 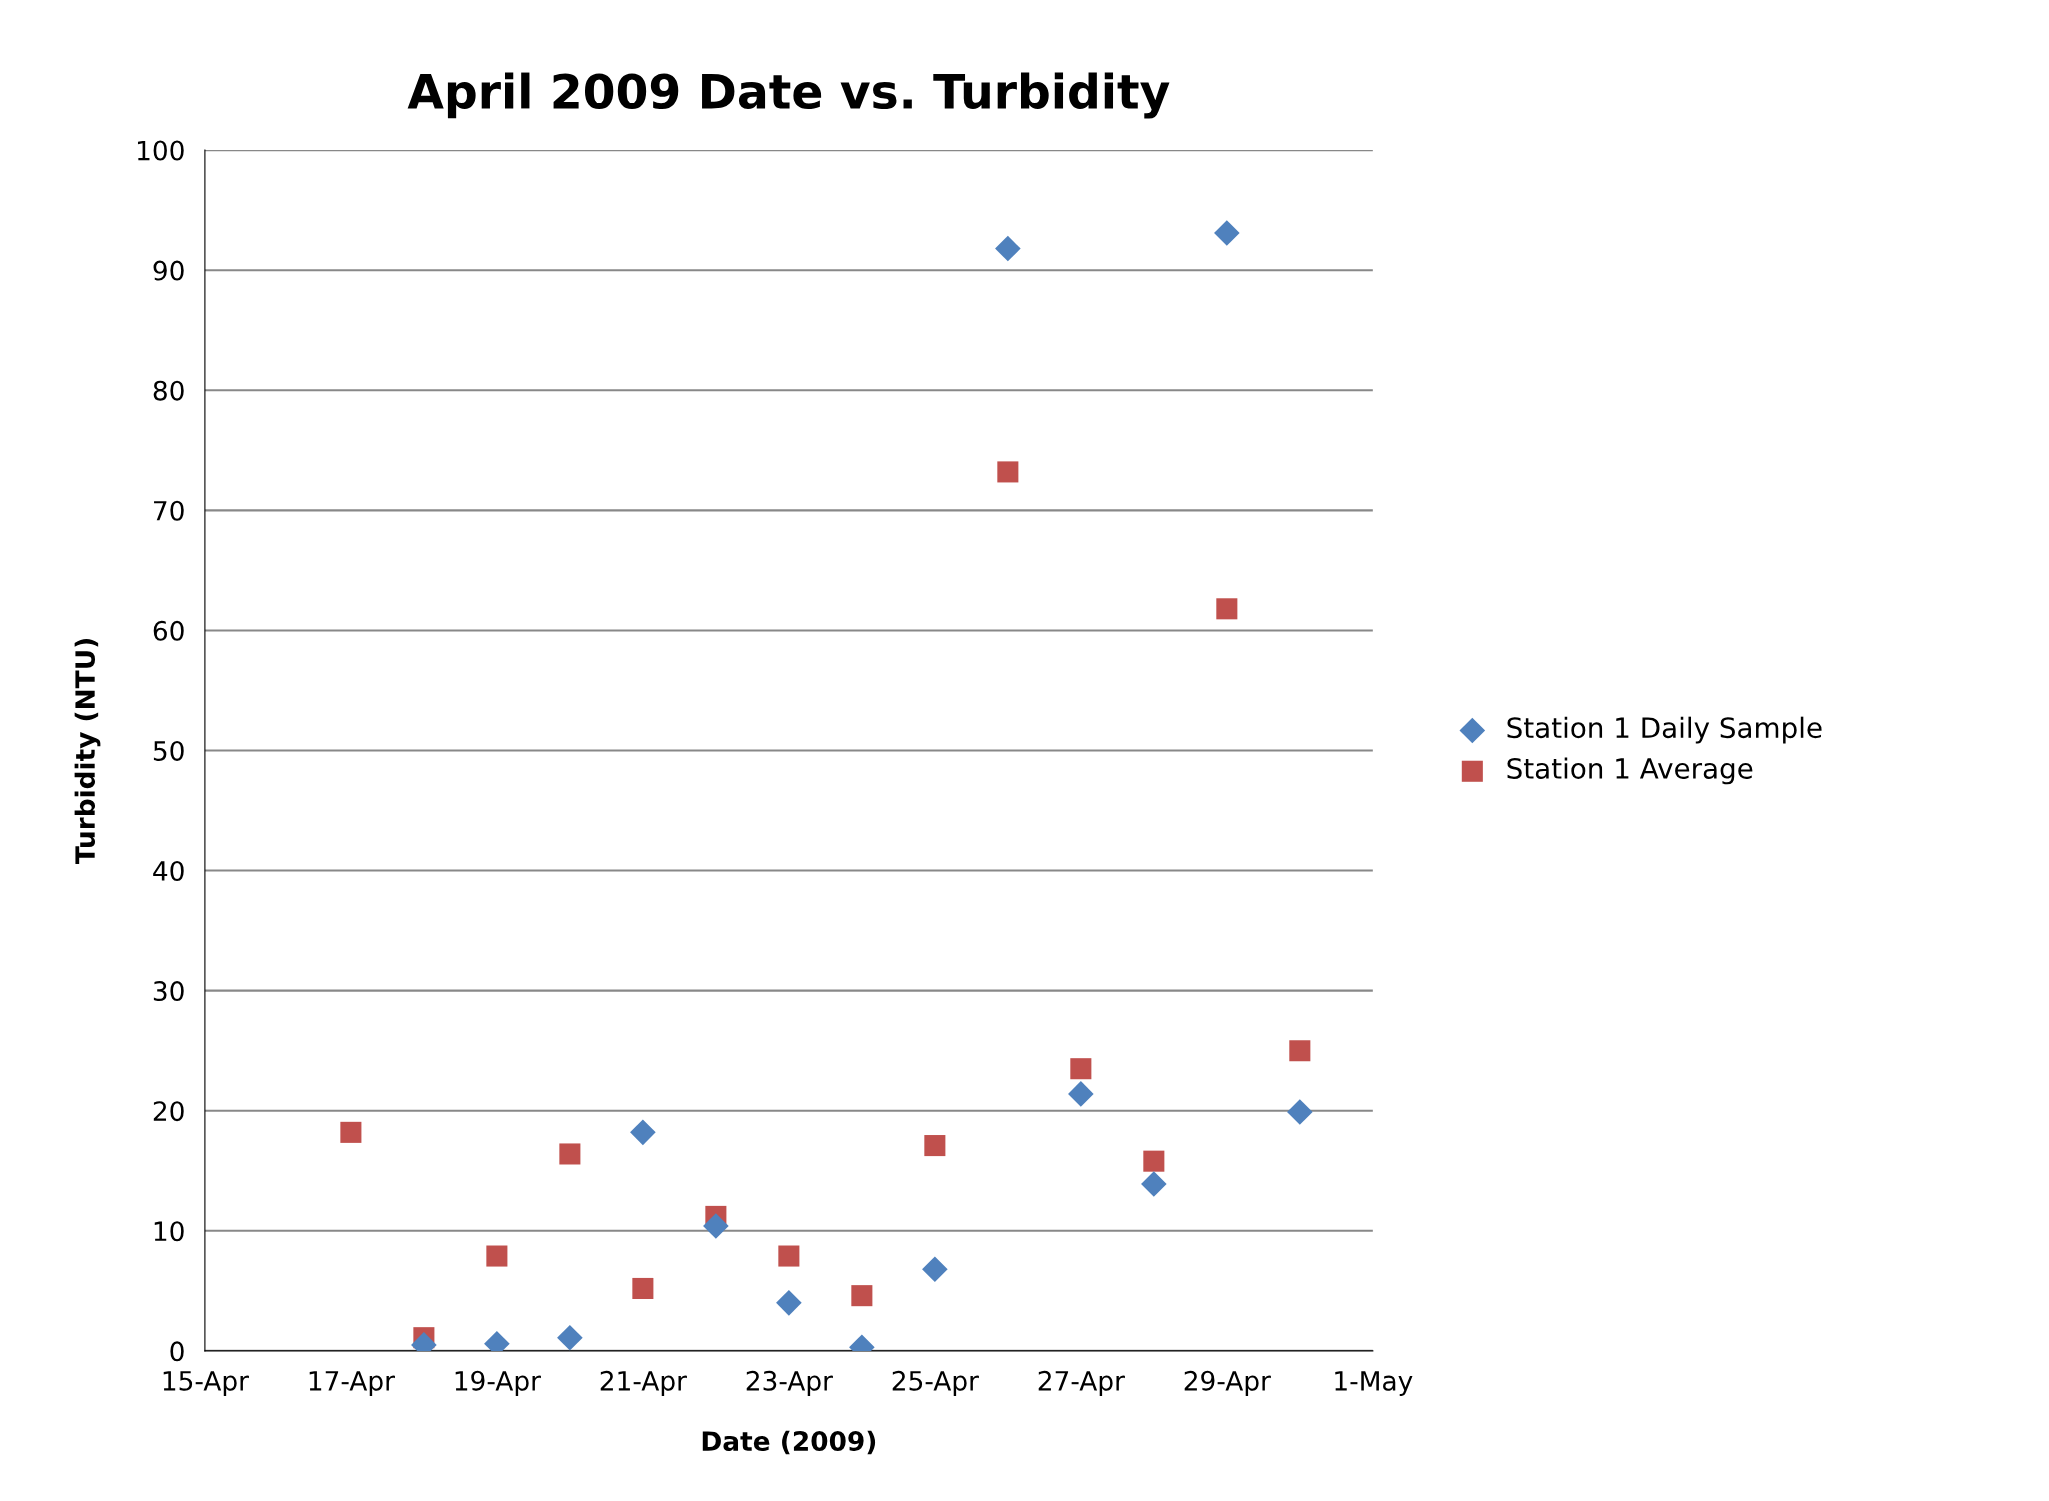 What do you see at coordinates (789, 1442) in the screenshot?
I see `x-axis-title: Date (2009)` at bounding box center [789, 1442].